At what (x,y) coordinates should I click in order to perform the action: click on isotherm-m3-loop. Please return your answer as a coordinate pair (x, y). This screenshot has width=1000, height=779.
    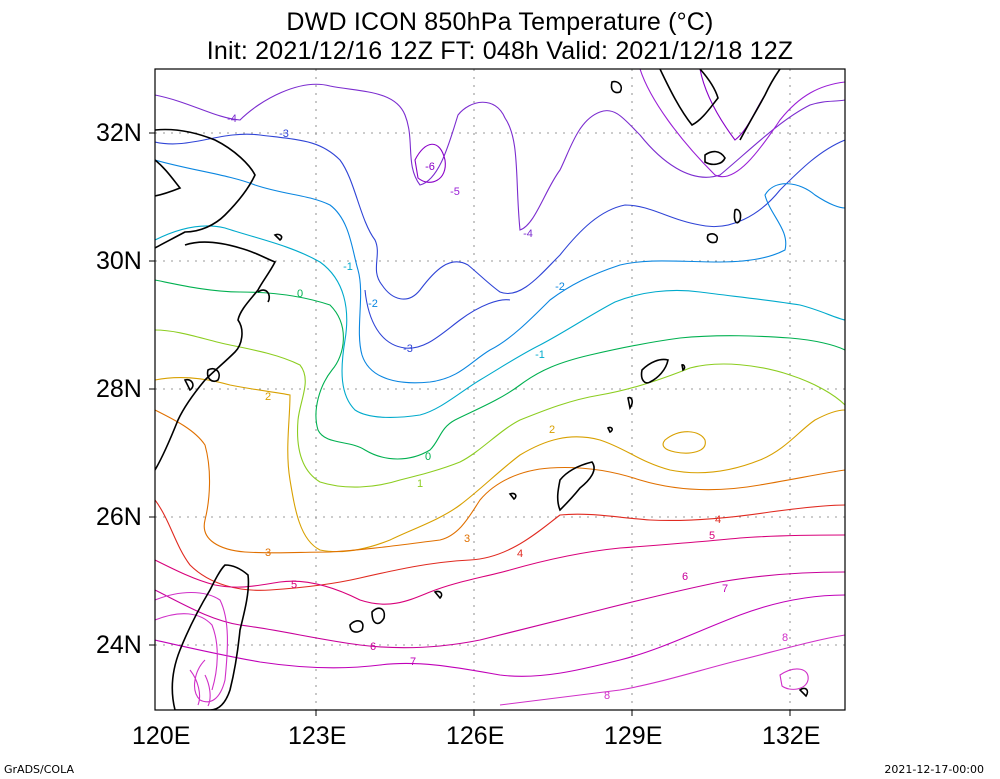
    Looking at the image, I should click on (437, 319).